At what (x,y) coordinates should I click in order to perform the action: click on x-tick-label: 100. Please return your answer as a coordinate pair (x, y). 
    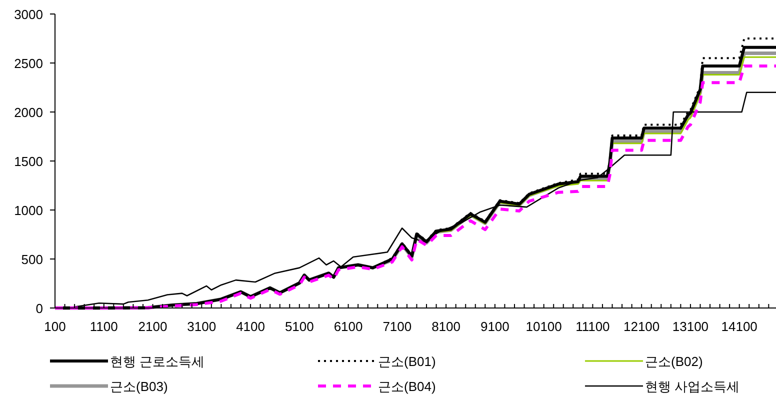
    Looking at the image, I should click on (55, 326).